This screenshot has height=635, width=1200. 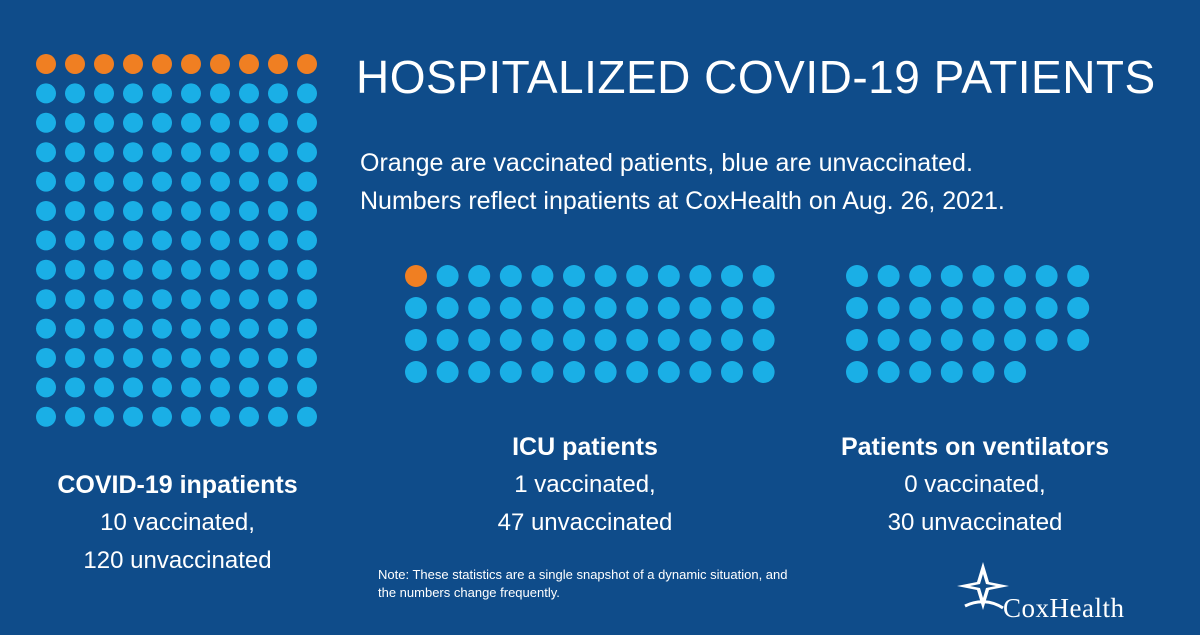 I want to click on icu-unvaccinated-text: 47 unvaccinated, so click(x=585, y=522).